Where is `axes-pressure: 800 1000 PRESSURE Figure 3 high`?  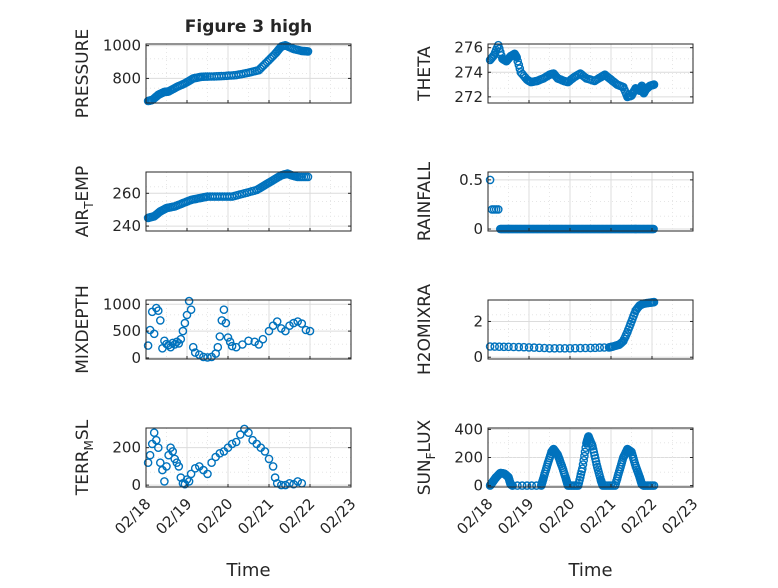 axes-pressure: 800 1000 PRESSURE Figure 3 high is located at coordinates (212, 67).